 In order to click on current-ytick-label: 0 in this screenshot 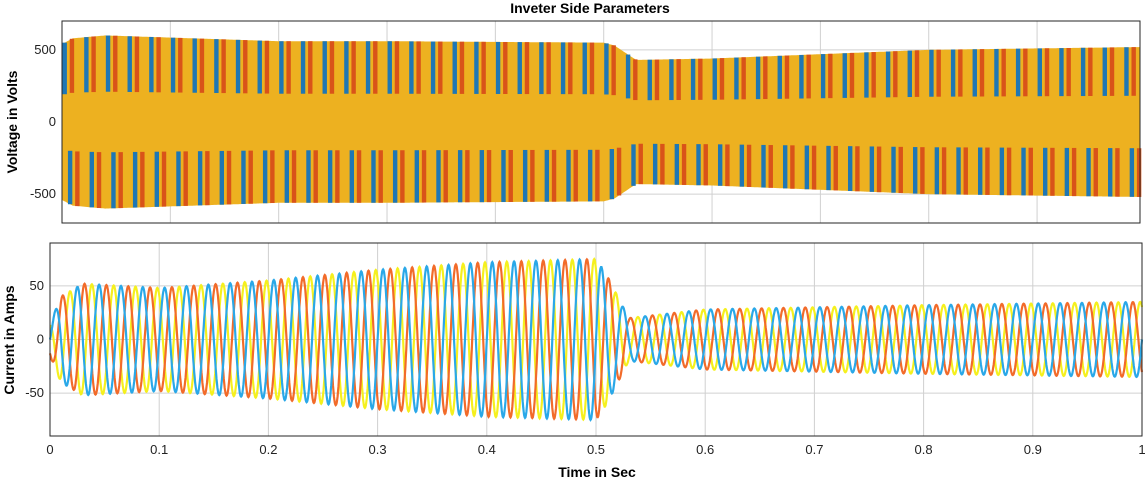, I will do `click(40, 339)`.